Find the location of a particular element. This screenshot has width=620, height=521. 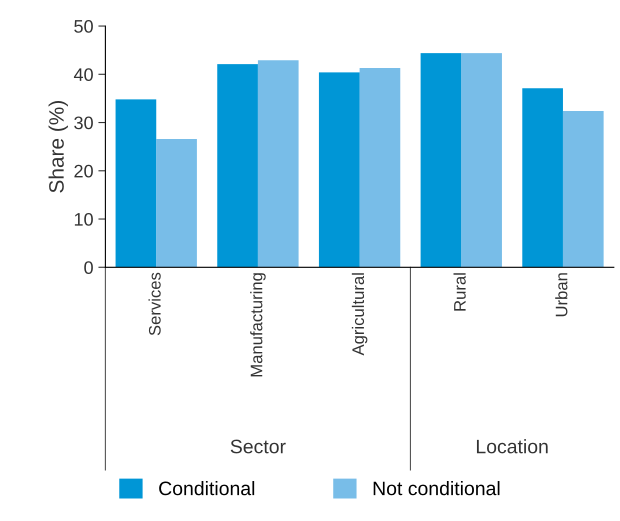

y-tick-label: 30 is located at coordinates (83, 123).